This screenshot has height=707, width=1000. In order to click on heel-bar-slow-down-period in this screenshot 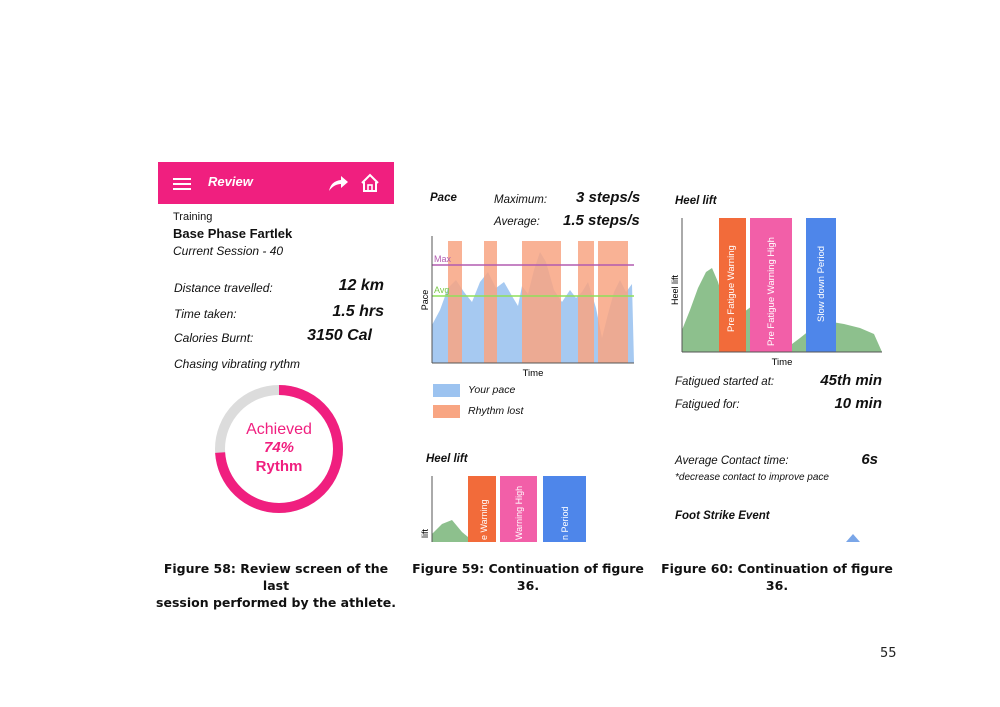, I will do `click(821, 285)`.